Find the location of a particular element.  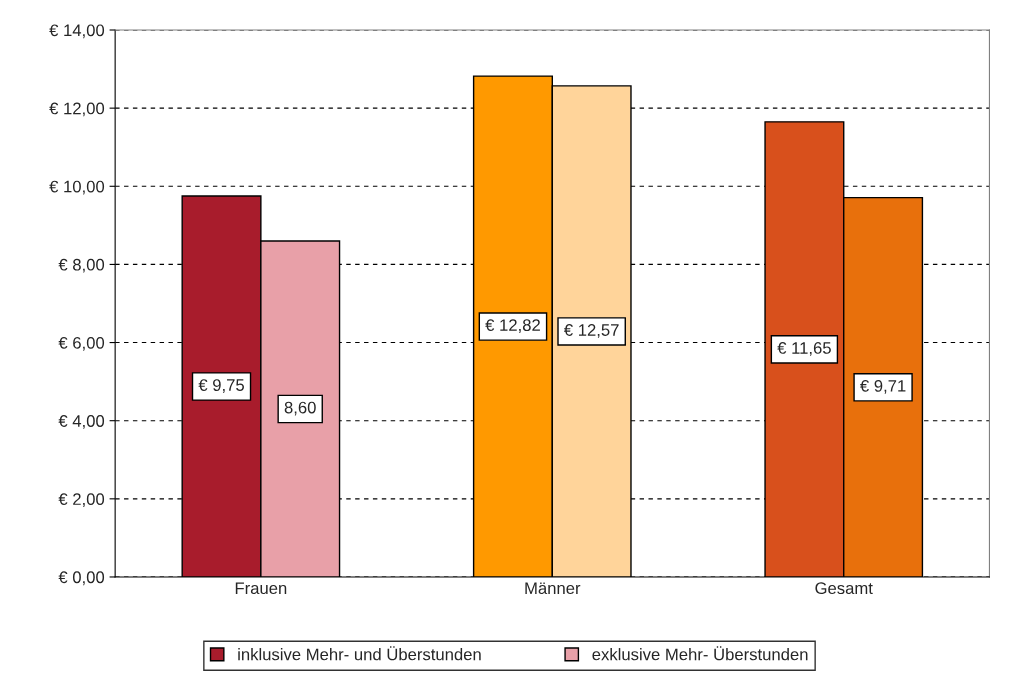

x-tick-label: Männer is located at coordinates (553, 588).